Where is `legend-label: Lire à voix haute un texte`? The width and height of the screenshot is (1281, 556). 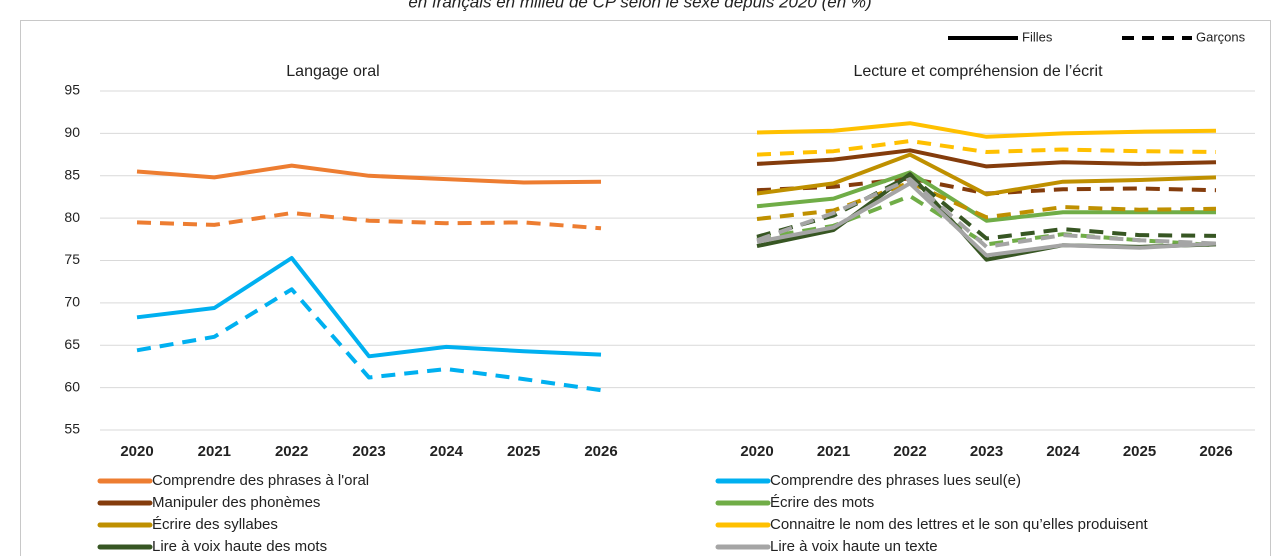 legend-label: Lire à voix haute un texte is located at coordinates (854, 546).